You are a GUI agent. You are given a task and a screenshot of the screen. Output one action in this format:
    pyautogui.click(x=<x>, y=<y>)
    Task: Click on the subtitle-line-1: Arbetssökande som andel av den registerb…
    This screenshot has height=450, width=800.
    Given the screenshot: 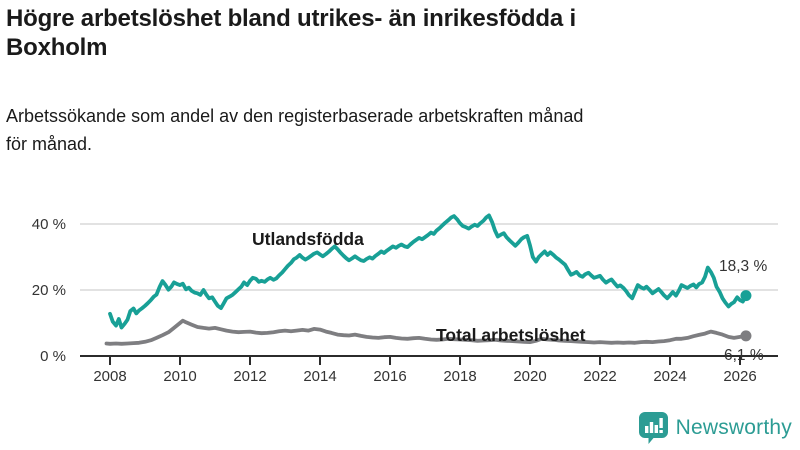 What is the action you would take?
    pyautogui.click(x=295, y=116)
    